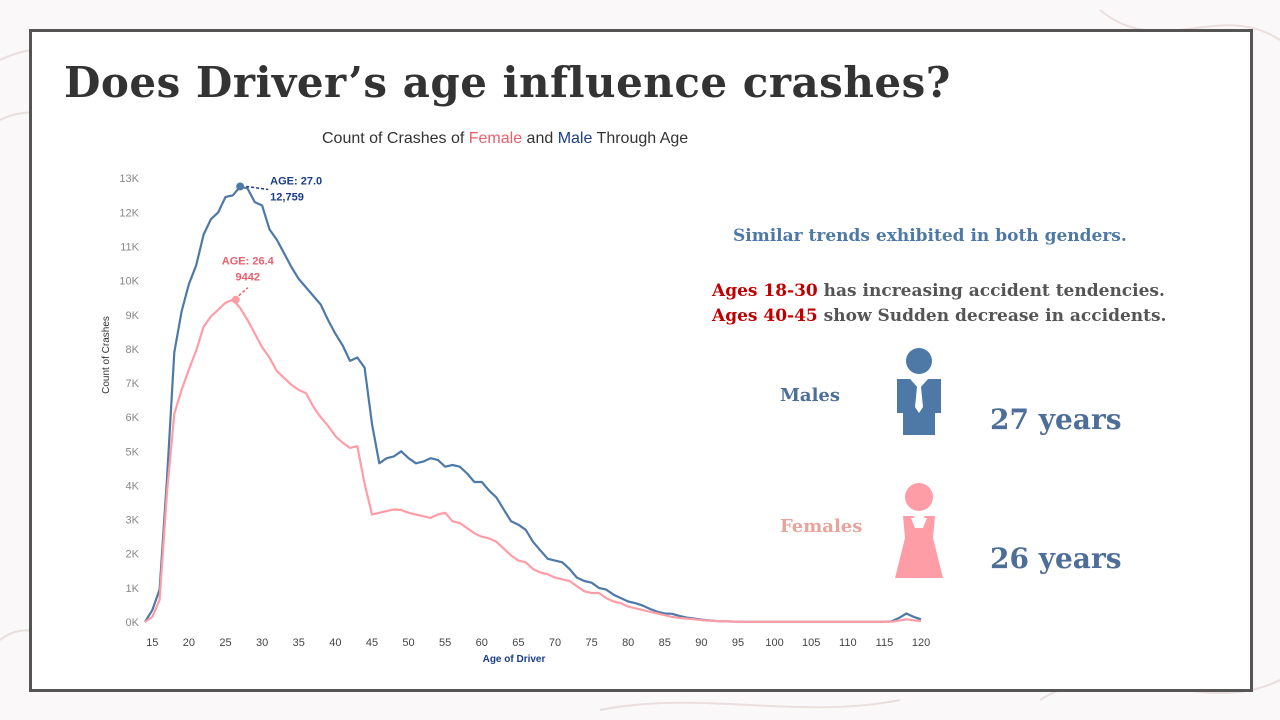 The height and width of the screenshot is (720, 1280). I want to click on y-tick-label: 6K, so click(133, 418).